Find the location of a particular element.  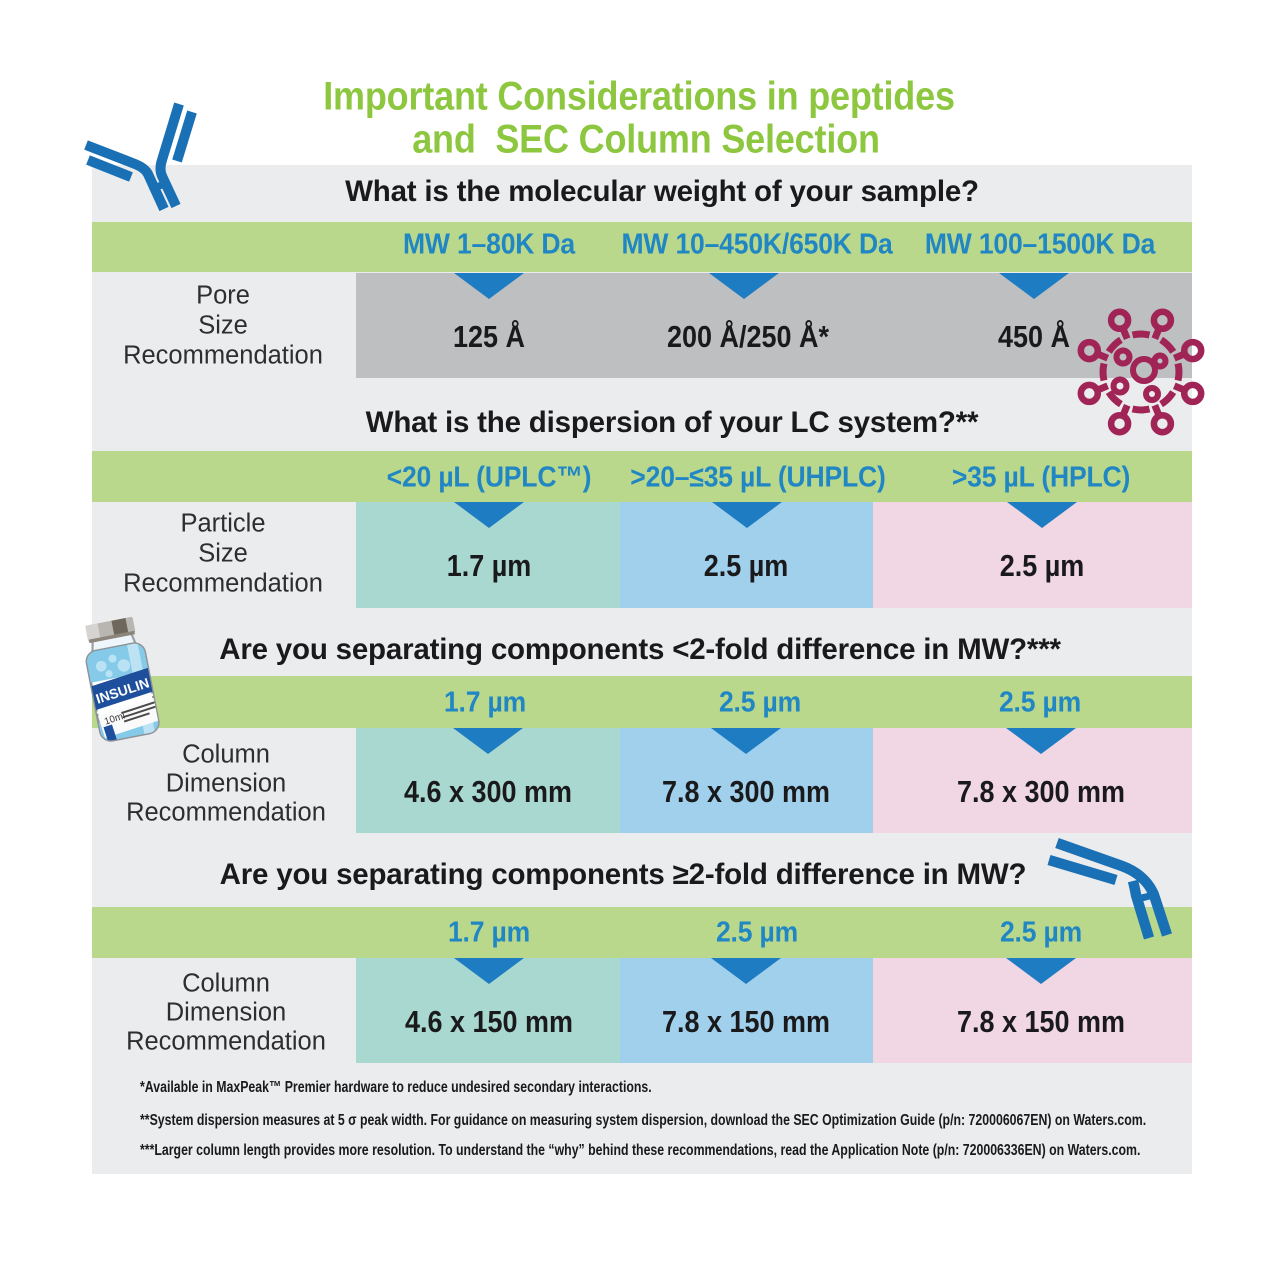

title-line-1: Important Considerations in peptides is located at coordinates (639, 96).